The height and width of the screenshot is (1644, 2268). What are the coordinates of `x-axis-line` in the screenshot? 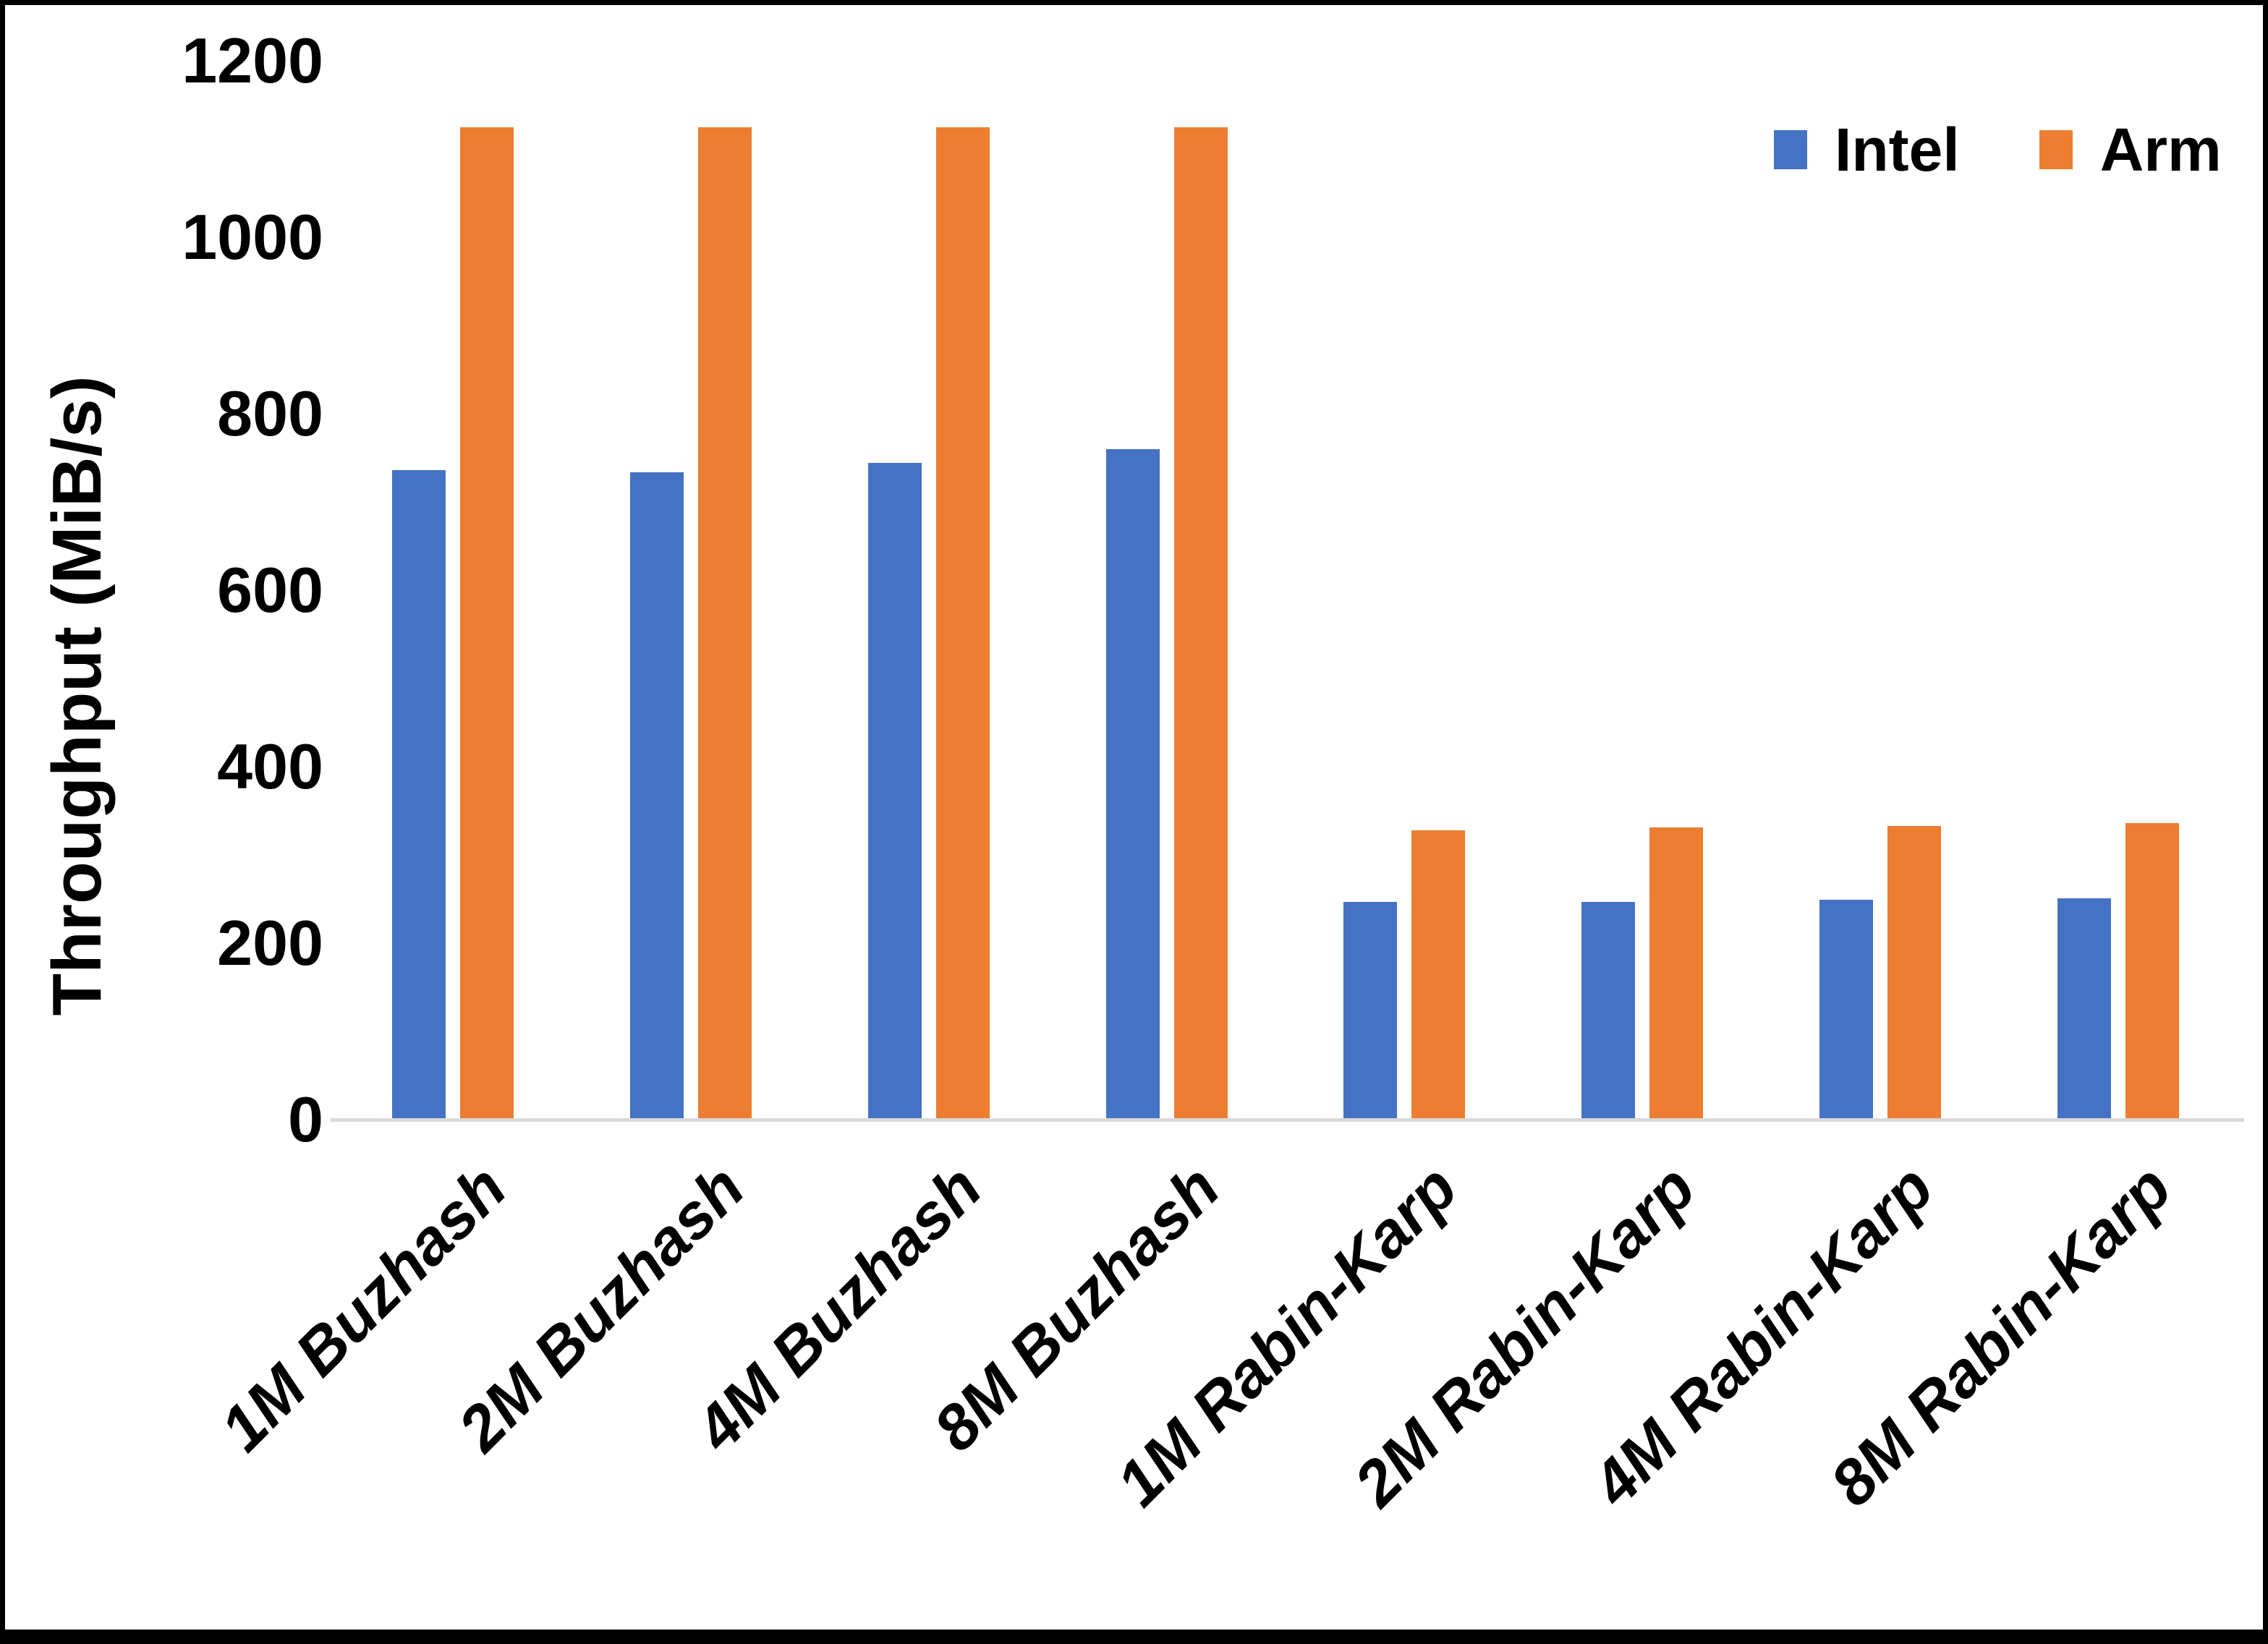 It's located at (1287, 1120).